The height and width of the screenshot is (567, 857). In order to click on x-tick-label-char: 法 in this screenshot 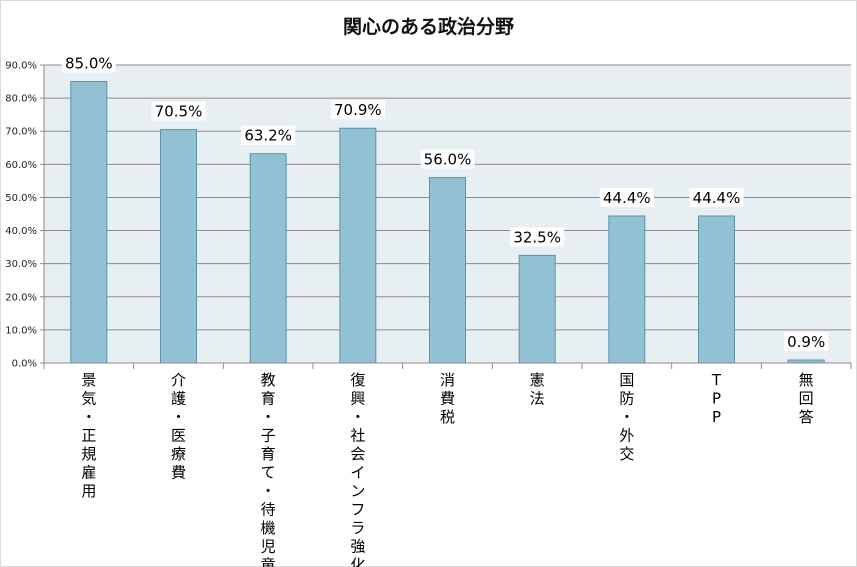, I will do `click(537, 399)`.